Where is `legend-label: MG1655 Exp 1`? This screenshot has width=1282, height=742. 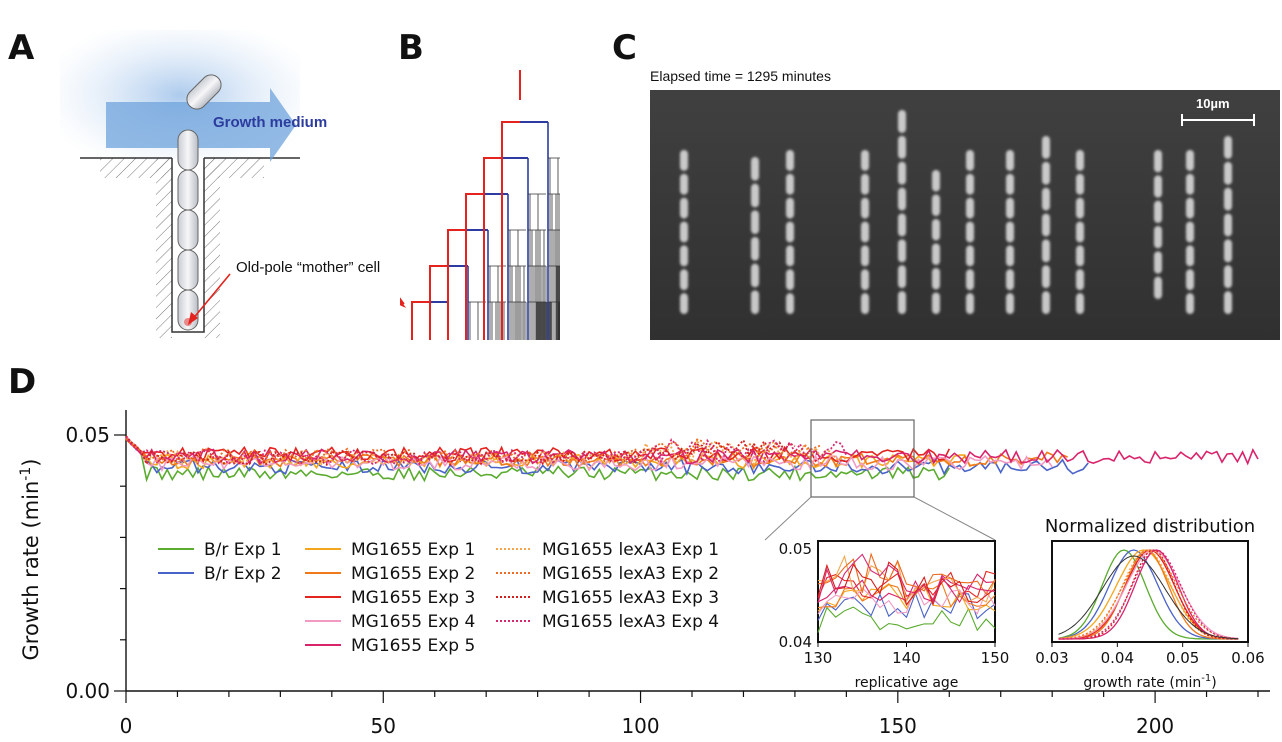
legend-label: MG1655 Exp 1 is located at coordinates (413, 550).